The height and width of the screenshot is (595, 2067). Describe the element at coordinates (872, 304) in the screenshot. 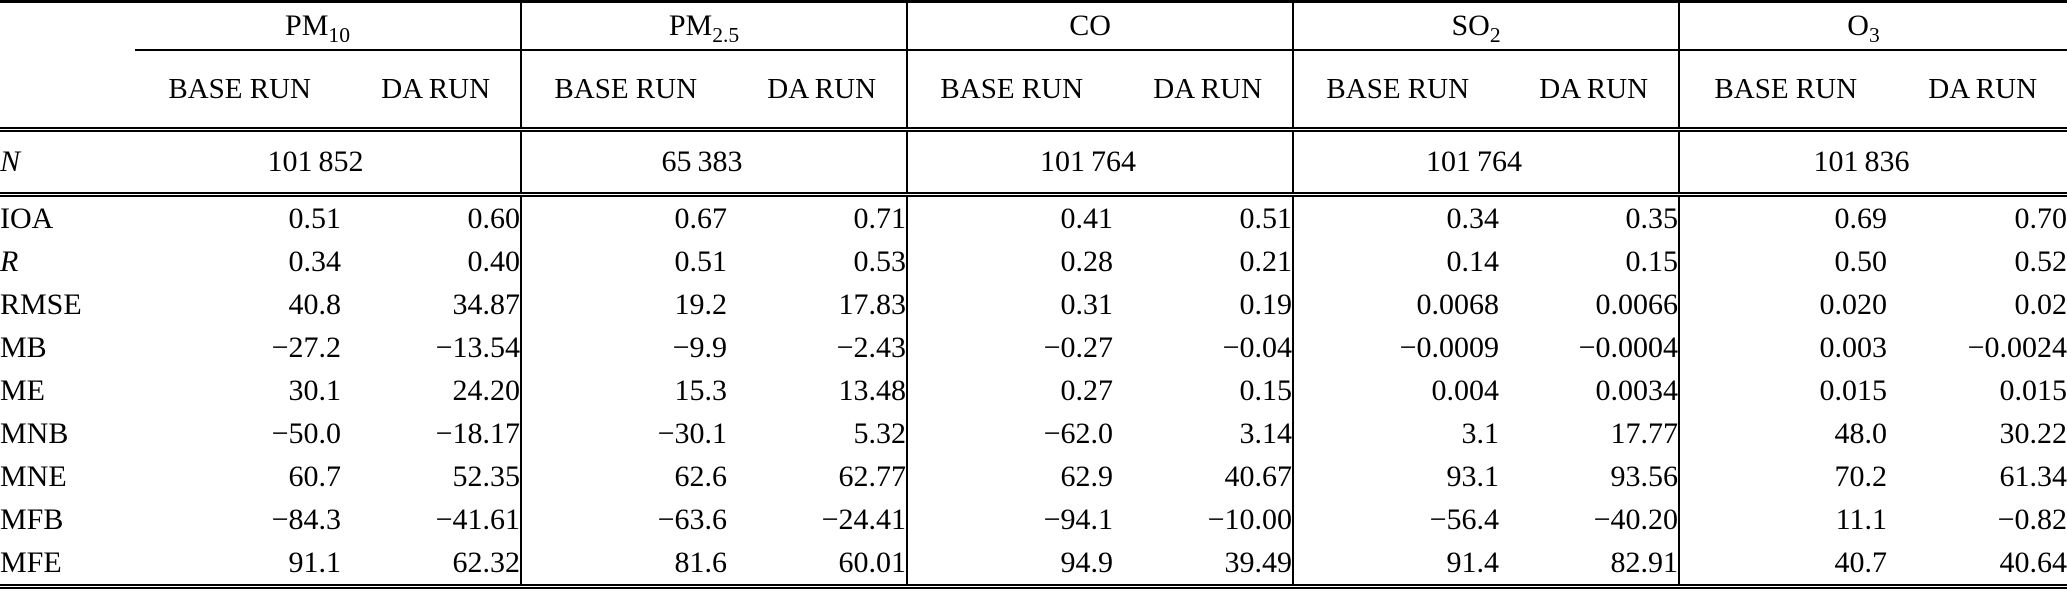

I see `metric-value-cell: 17.83` at that location.